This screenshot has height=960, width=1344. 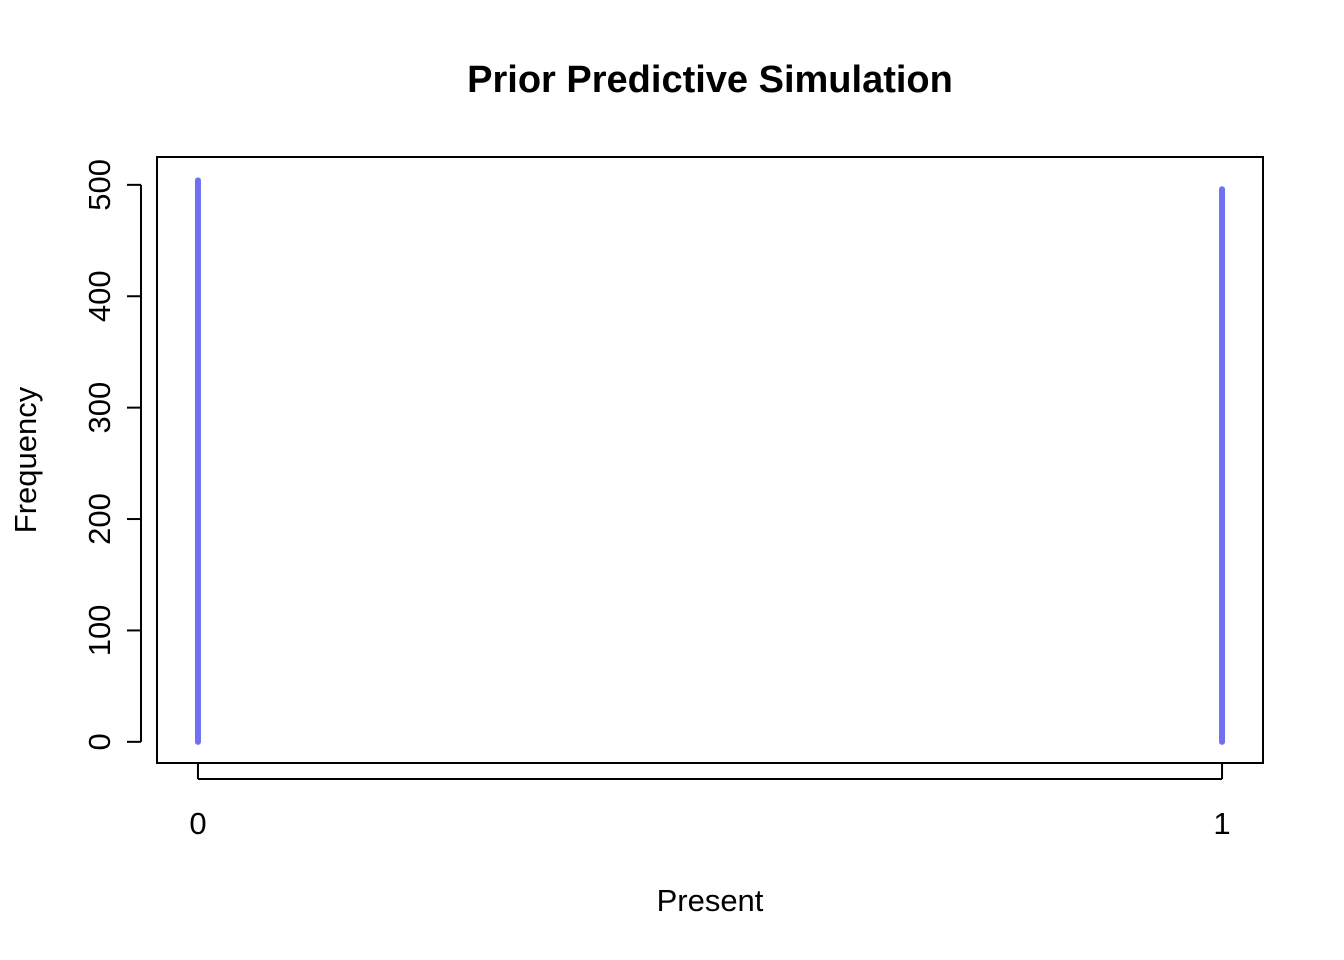 I want to click on y-tick-label: 200, so click(x=99, y=519).